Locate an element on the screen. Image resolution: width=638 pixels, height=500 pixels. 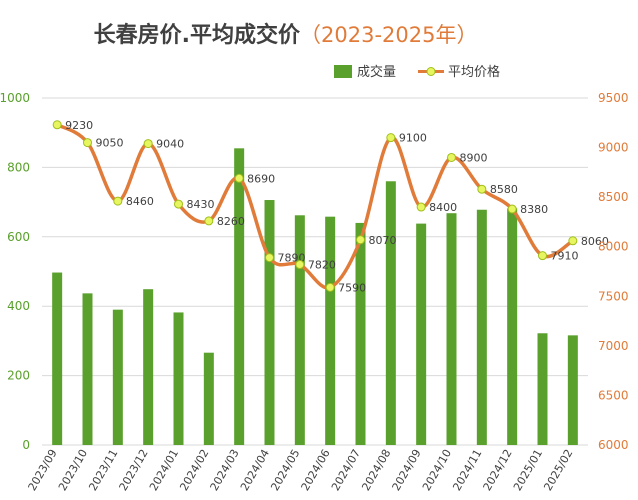
price-data-label: 8060 is located at coordinates (595, 241).